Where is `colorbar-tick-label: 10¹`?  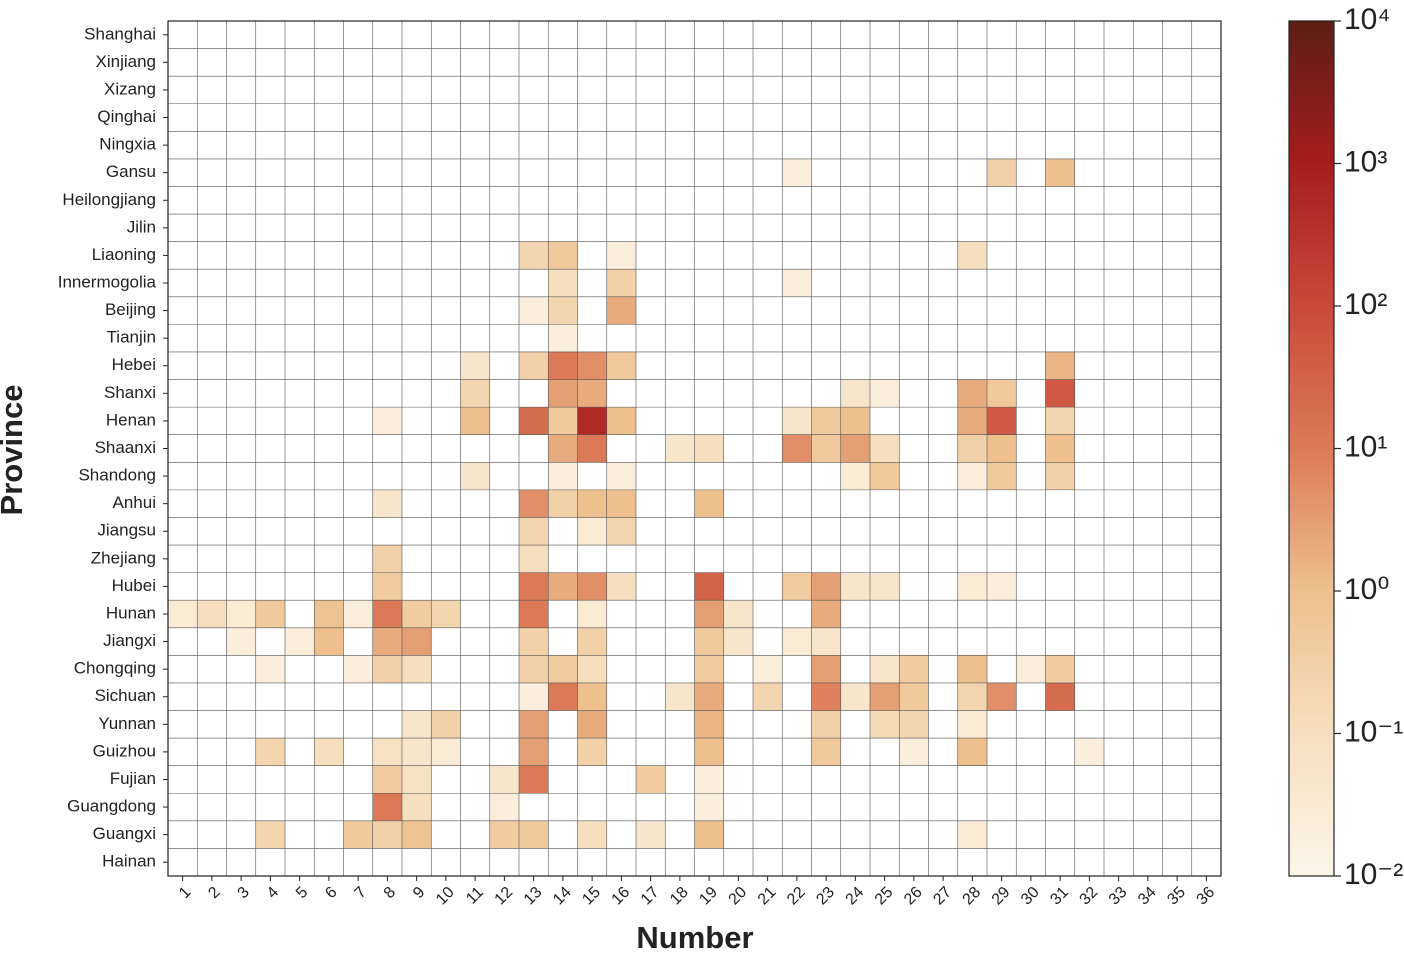 colorbar-tick-label: 10¹ is located at coordinates (1365, 446).